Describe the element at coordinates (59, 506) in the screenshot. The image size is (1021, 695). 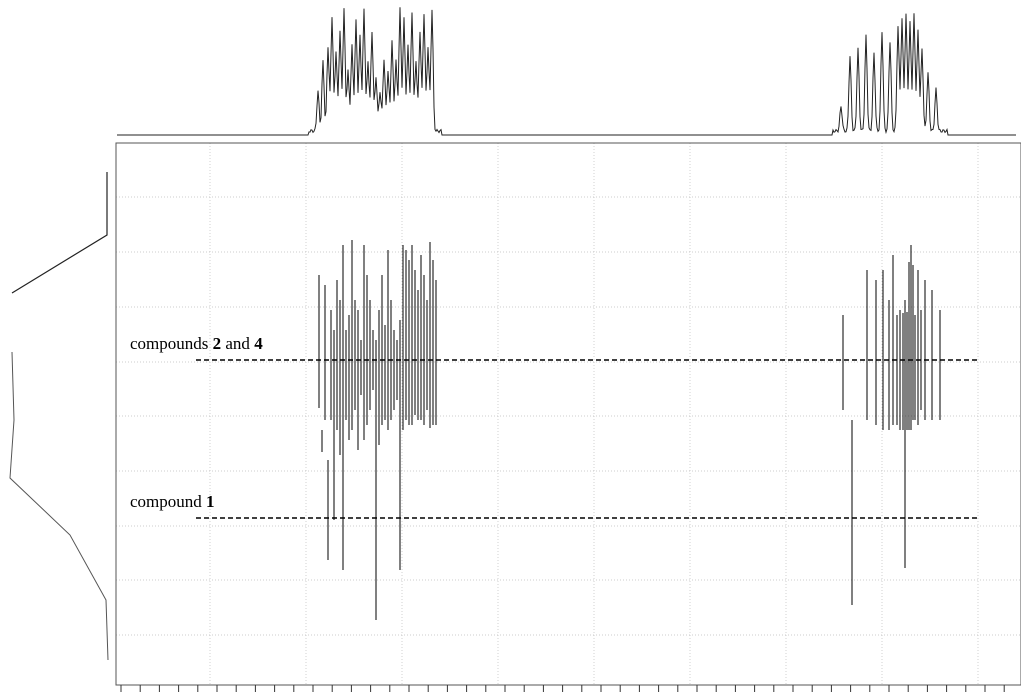
I see `side-projection-lower` at that location.